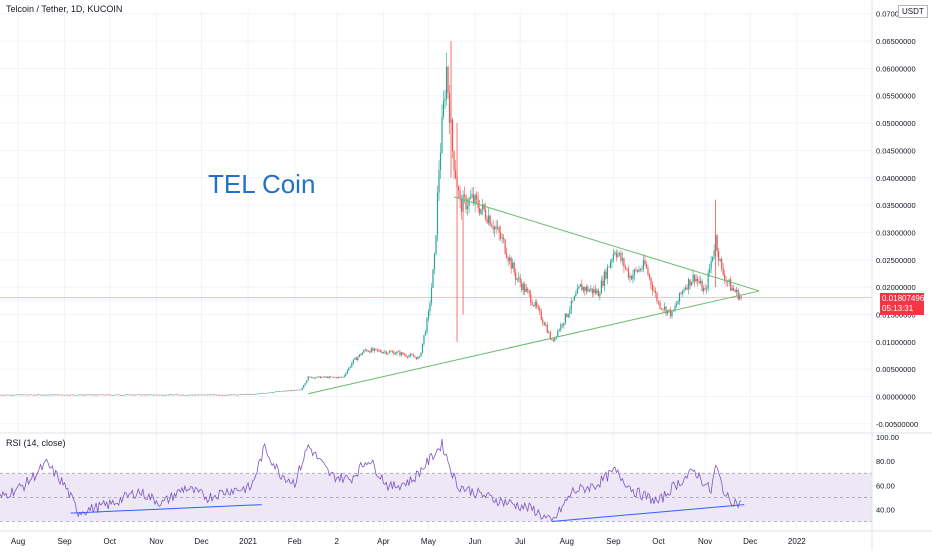 The image size is (932, 555). What do you see at coordinates (567, 541) in the screenshot?
I see `x-tick-label: Aug` at bounding box center [567, 541].